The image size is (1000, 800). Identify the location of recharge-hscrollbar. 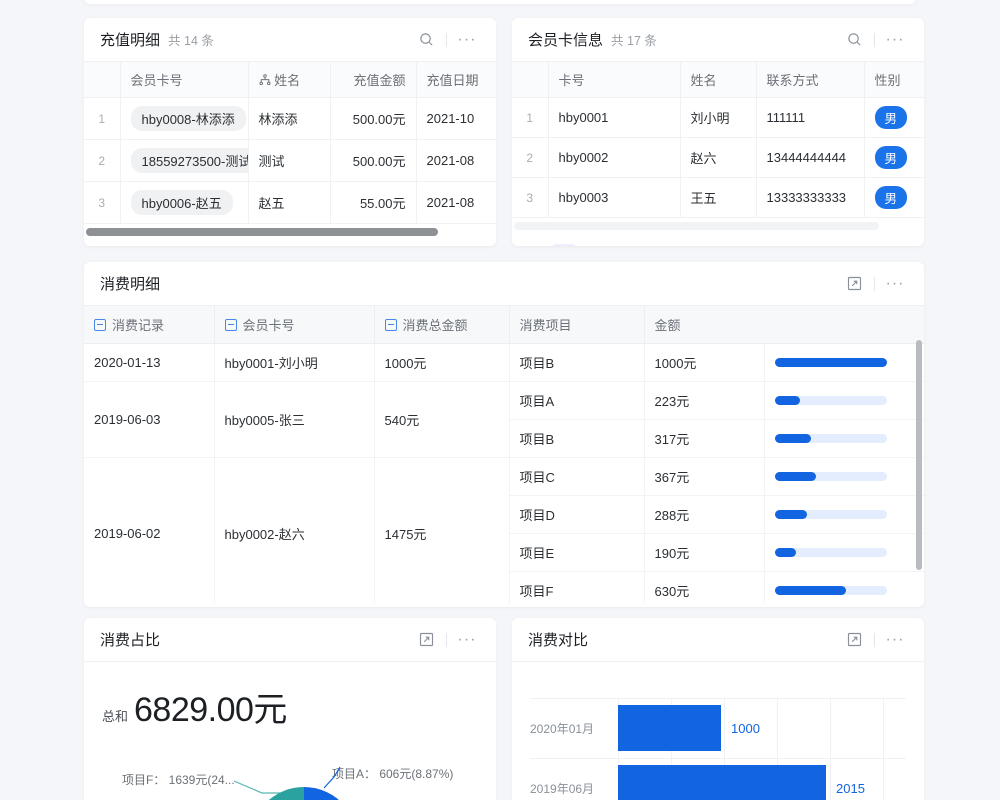
(290, 232).